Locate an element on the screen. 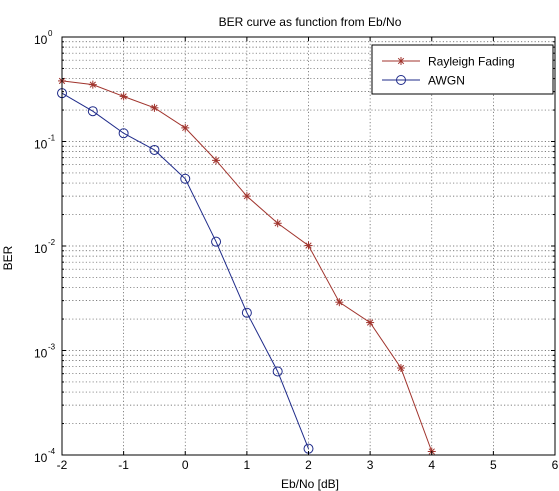 This screenshot has height=491, width=559. x-tick-label: -2 is located at coordinates (62, 465).